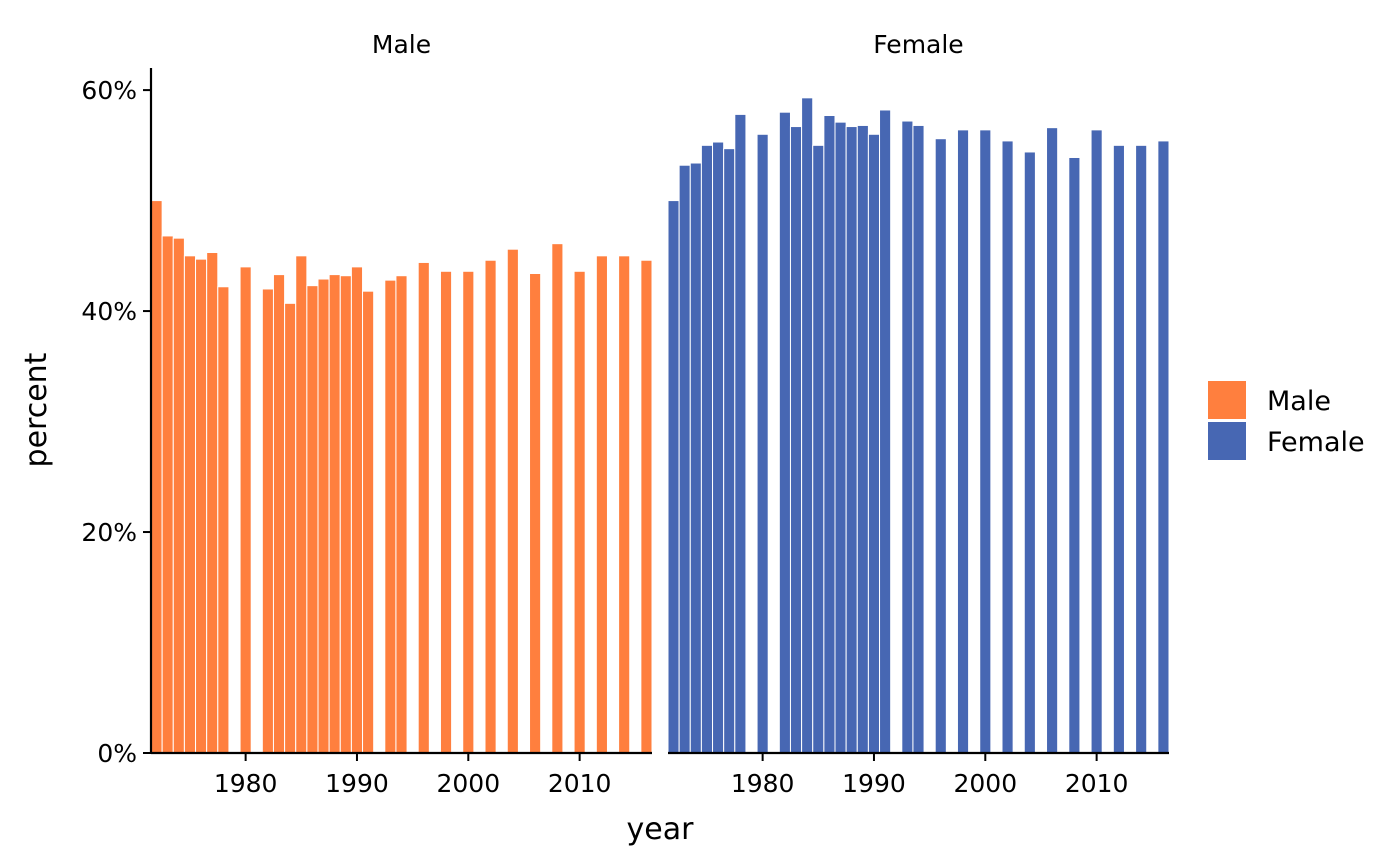 The height and width of the screenshot is (866, 1400). What do you see at coordinates (323, 516) in the screenshot?
I see `bar-male-1987` at bounding box center [323, 516].